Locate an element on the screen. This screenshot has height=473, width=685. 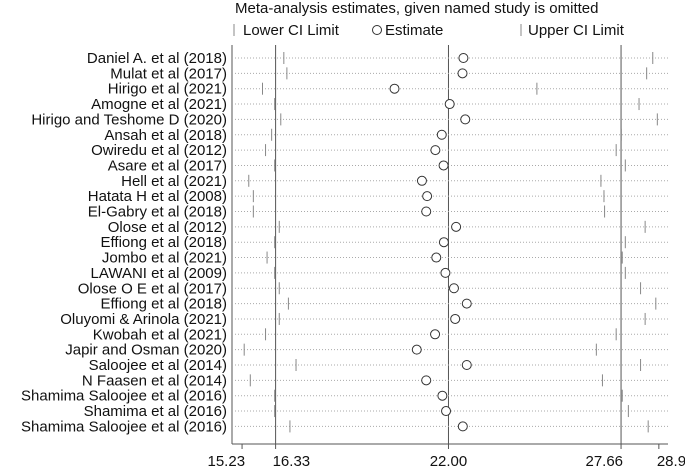
study-row: Daniel A. et al (2018) is located at coordinates (377, 58).